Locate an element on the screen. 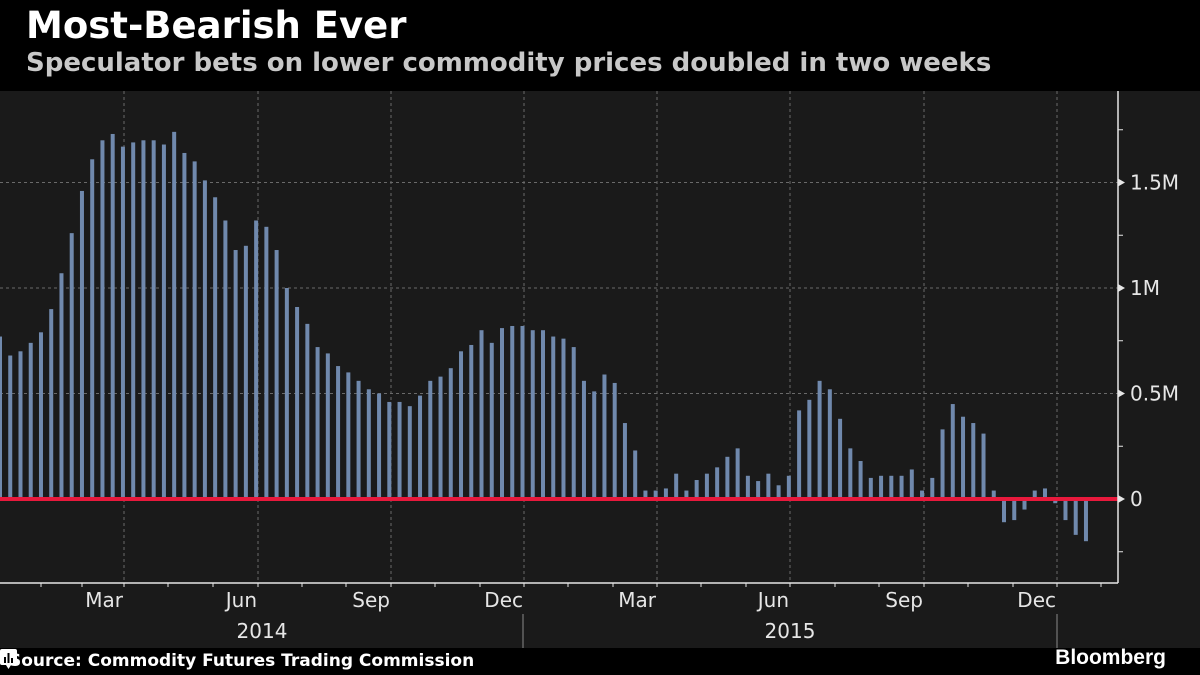  x-year-label: 2014 is located at coordinates (262, 631).